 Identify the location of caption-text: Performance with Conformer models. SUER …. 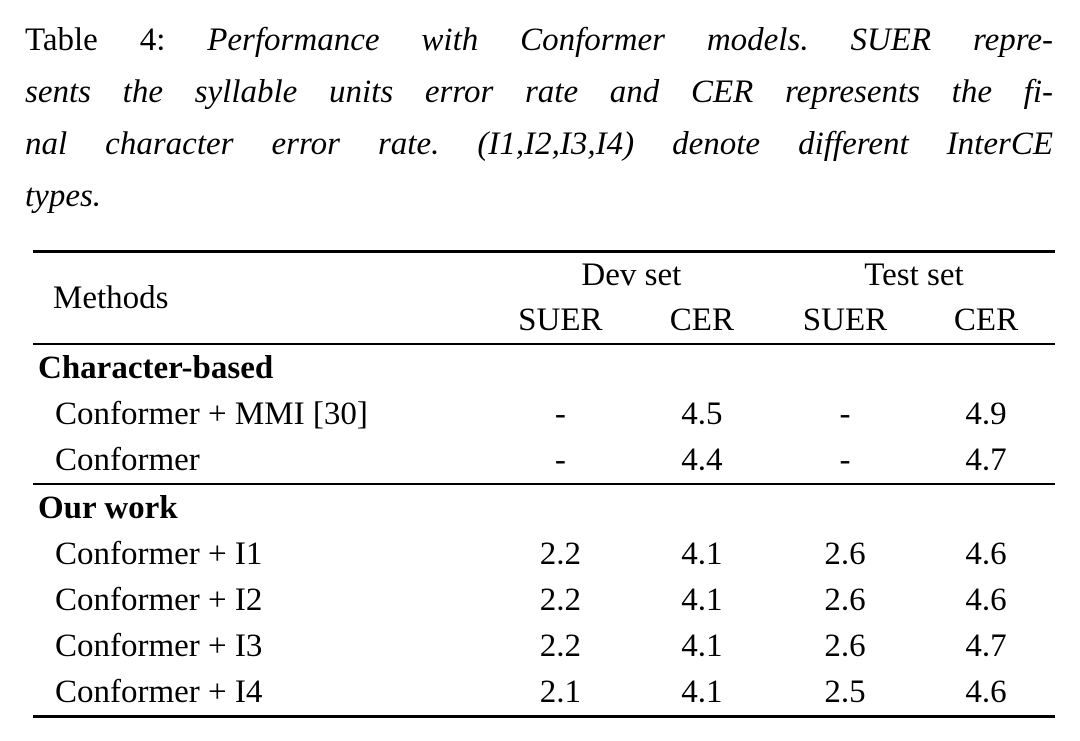
(630, 40).